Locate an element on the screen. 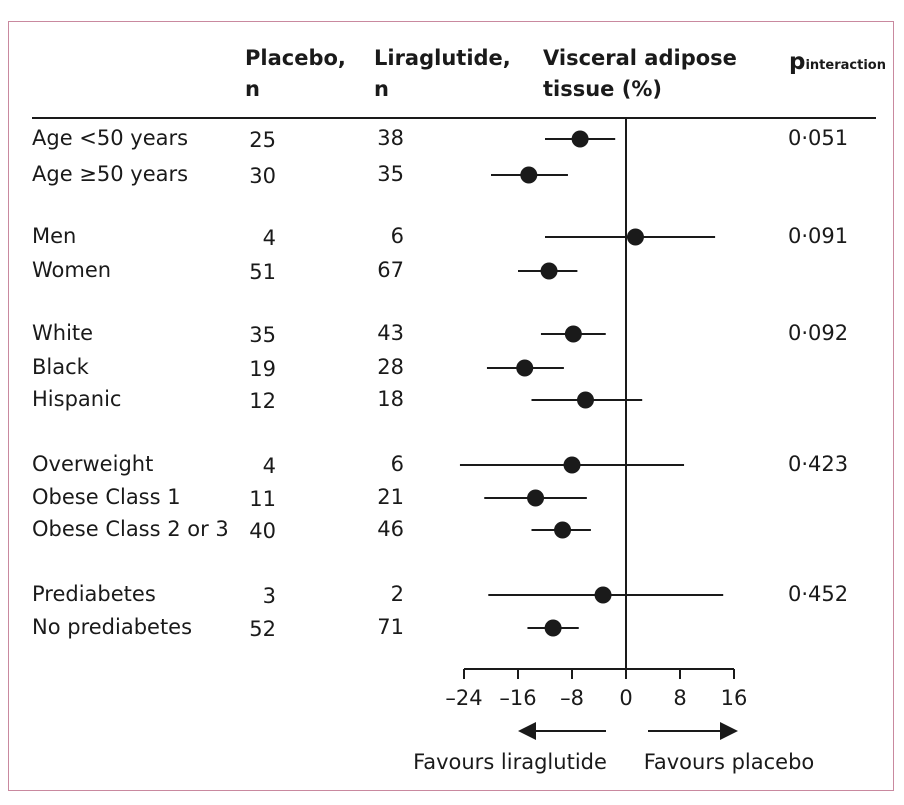 Image resolution: width=904 pixels, height=805 pixels. favours-placebo-label: Favours placebo is located at coordinates (729, 762).